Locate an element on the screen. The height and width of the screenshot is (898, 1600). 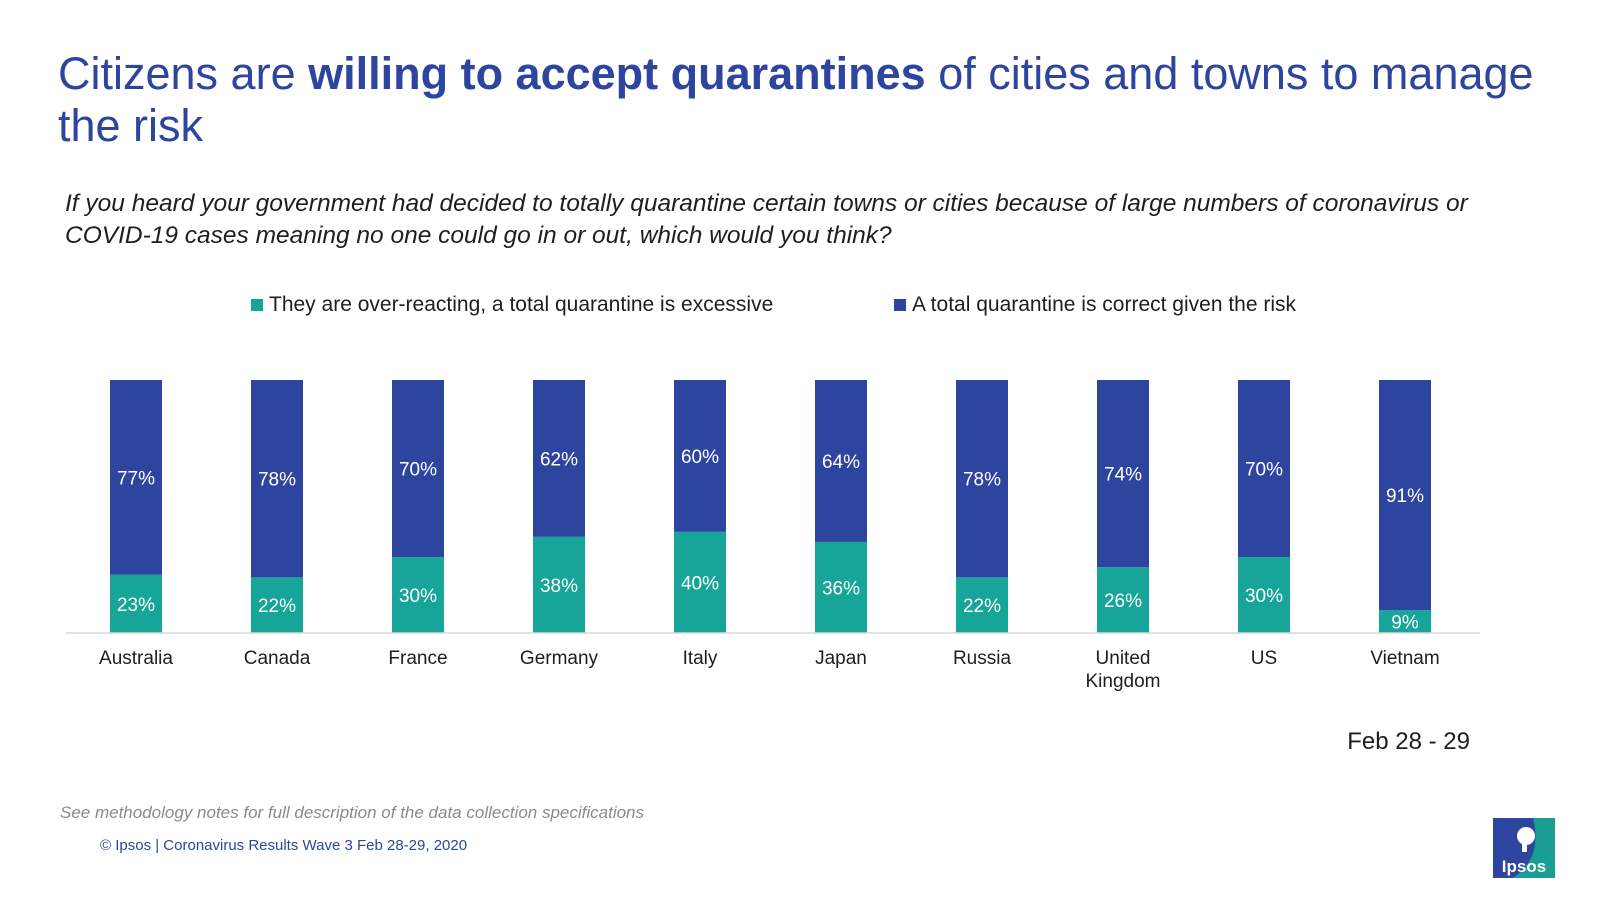
data-label-excessive: 9% is located at coordinates (1405, 623).